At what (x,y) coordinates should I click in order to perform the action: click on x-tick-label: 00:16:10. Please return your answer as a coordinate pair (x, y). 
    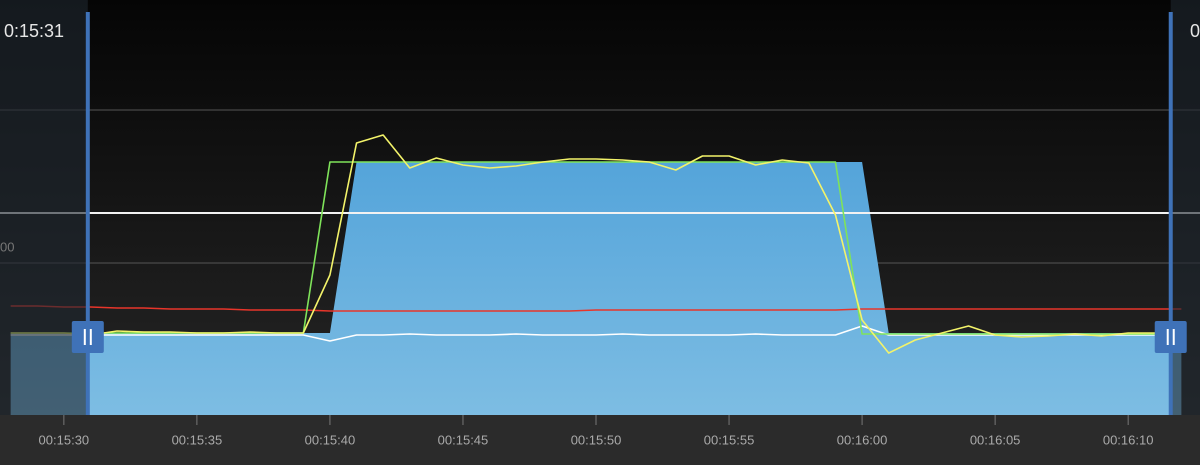
    Looking at the image, I should click on (1128, 439).